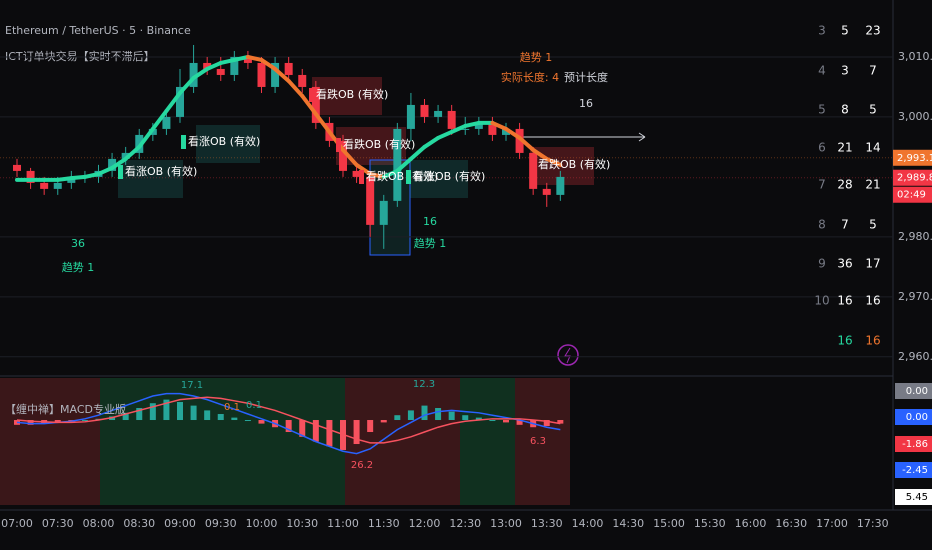 The width and height of the screenshot is (932, 550). I want to click on symbol-title: Ethereum / TetherUS · 5 · Binance, so click(98, 30).